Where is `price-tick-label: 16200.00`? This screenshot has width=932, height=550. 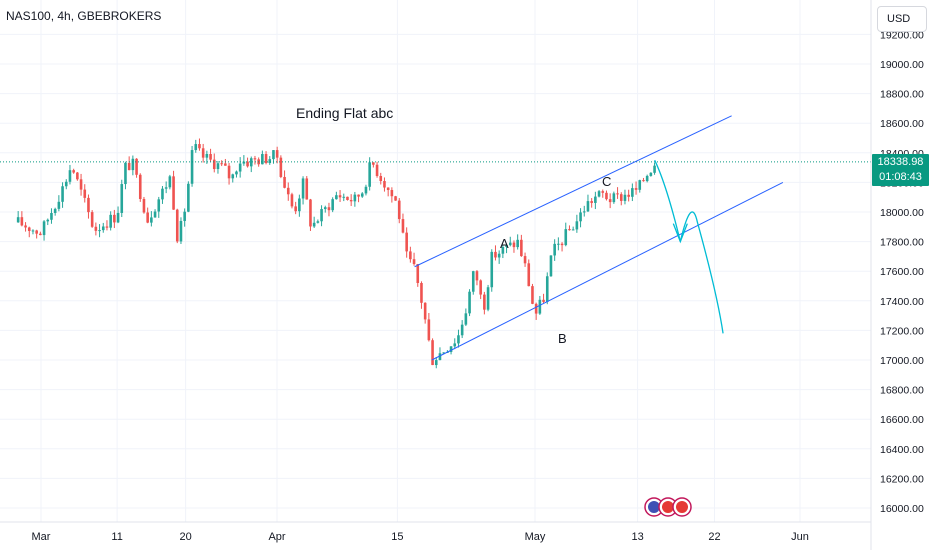 price-tick-label: 16200.00 is located at coordinates (902, 479).